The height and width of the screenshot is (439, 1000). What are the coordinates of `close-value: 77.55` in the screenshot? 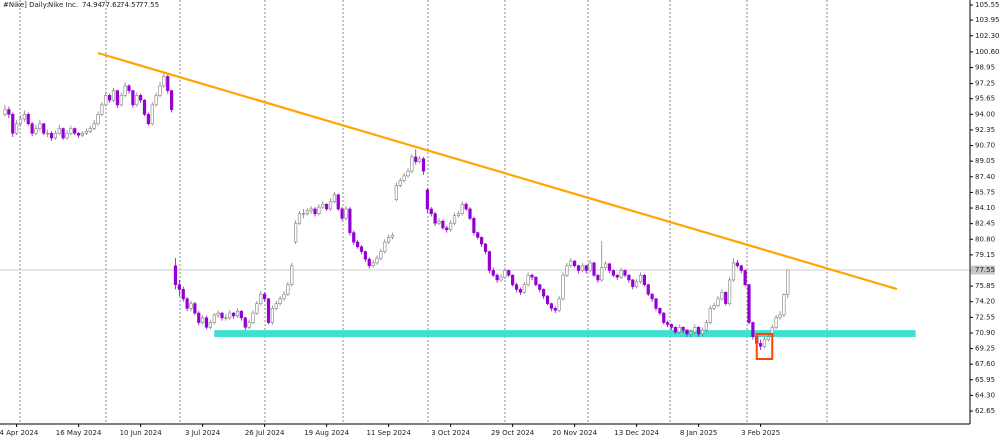 It's located at (149, 5).